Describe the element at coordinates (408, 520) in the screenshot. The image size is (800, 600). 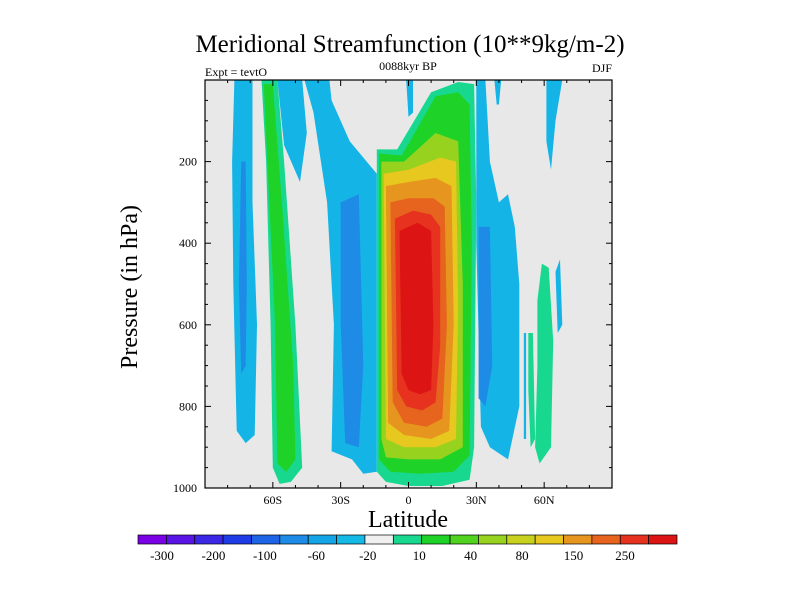
I see `x-axis-label: Latitude` at that location.